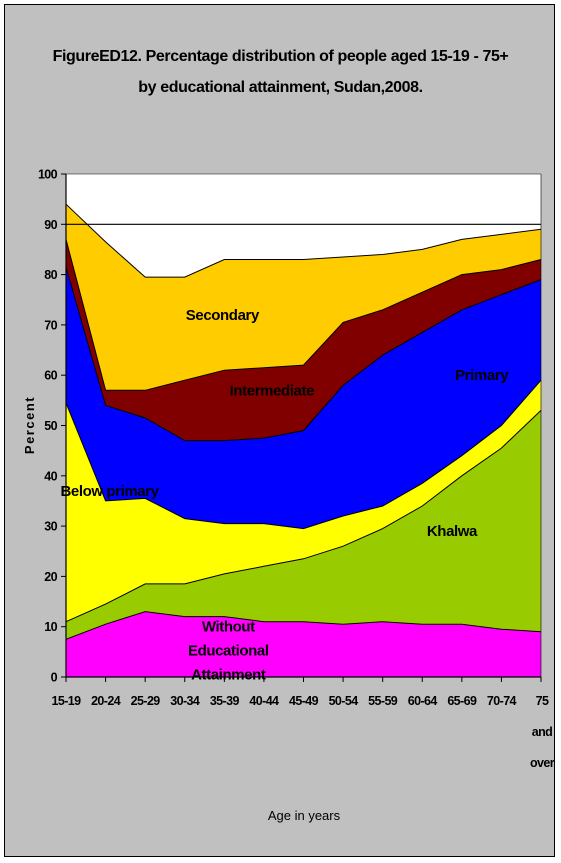 This screenshot has width=561, height=863. Describe the element at coordinates (50, 577) in the screenshot. I see `y-tick-label-20: 20` at that location.